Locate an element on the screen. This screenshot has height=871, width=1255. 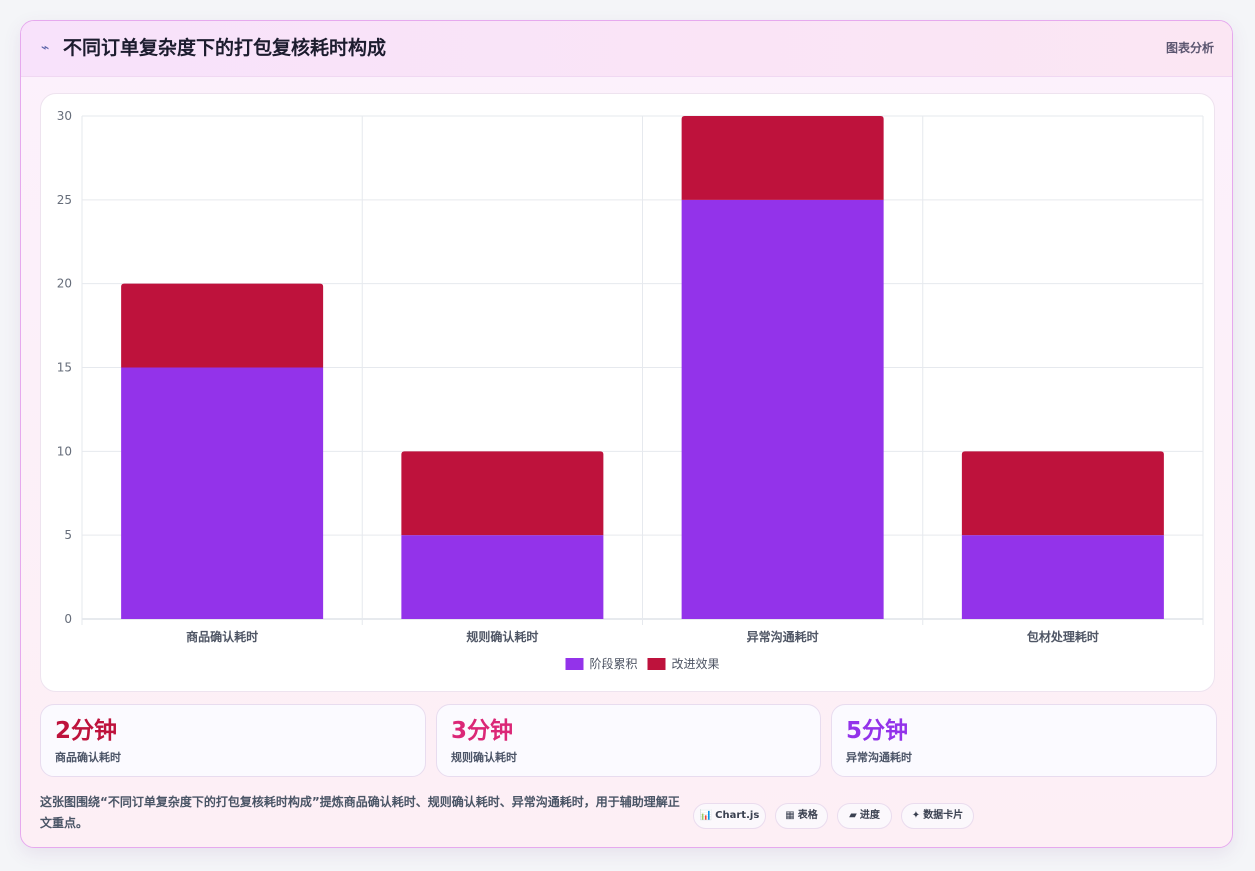
pill-table: ▦ 表格 is located at coordinates (801, 816).